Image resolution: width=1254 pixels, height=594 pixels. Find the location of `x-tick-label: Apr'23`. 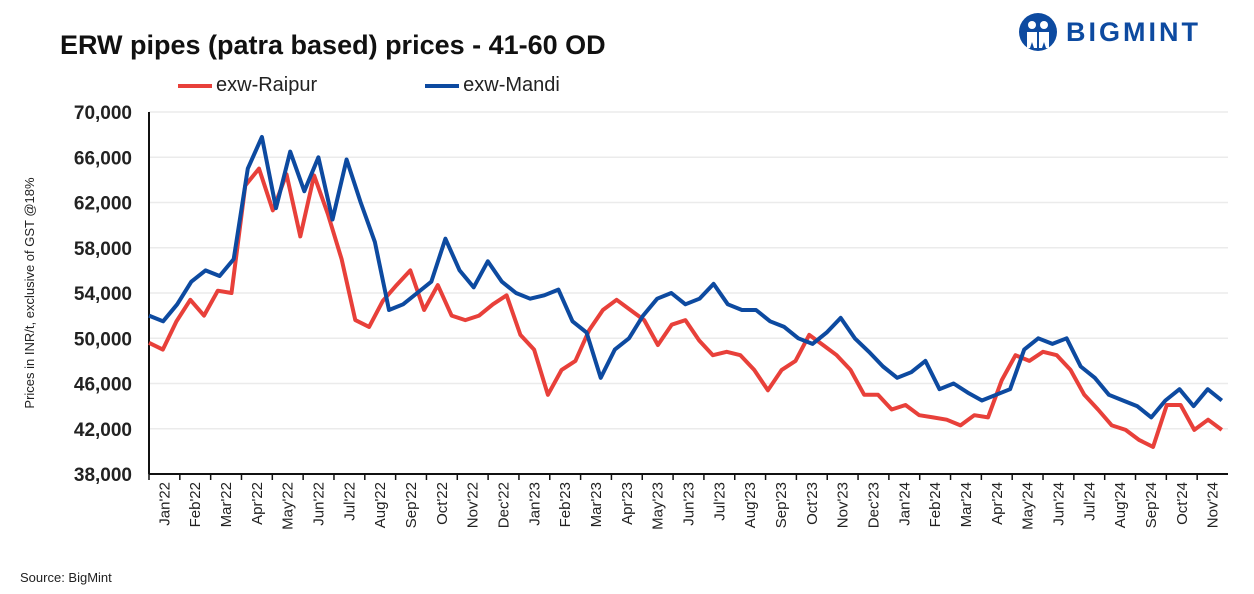

x-tick-label: Apr'23 is located at coordinates (627, 503).